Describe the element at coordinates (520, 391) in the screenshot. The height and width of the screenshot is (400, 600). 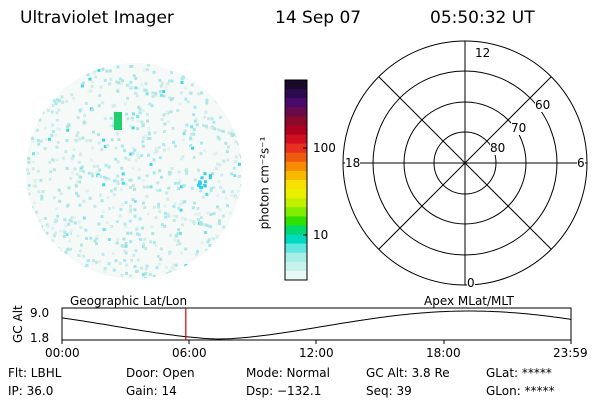
I see `info-glon: GLon: *****` at that location.